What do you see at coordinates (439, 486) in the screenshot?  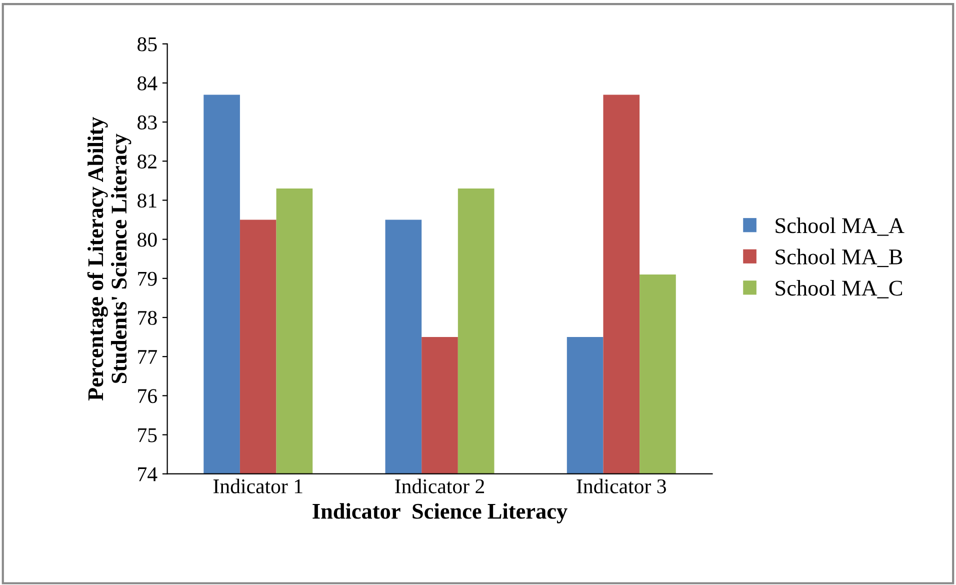 I see `x-tick-label: Indicator 2` at bounding box center [439, 486].